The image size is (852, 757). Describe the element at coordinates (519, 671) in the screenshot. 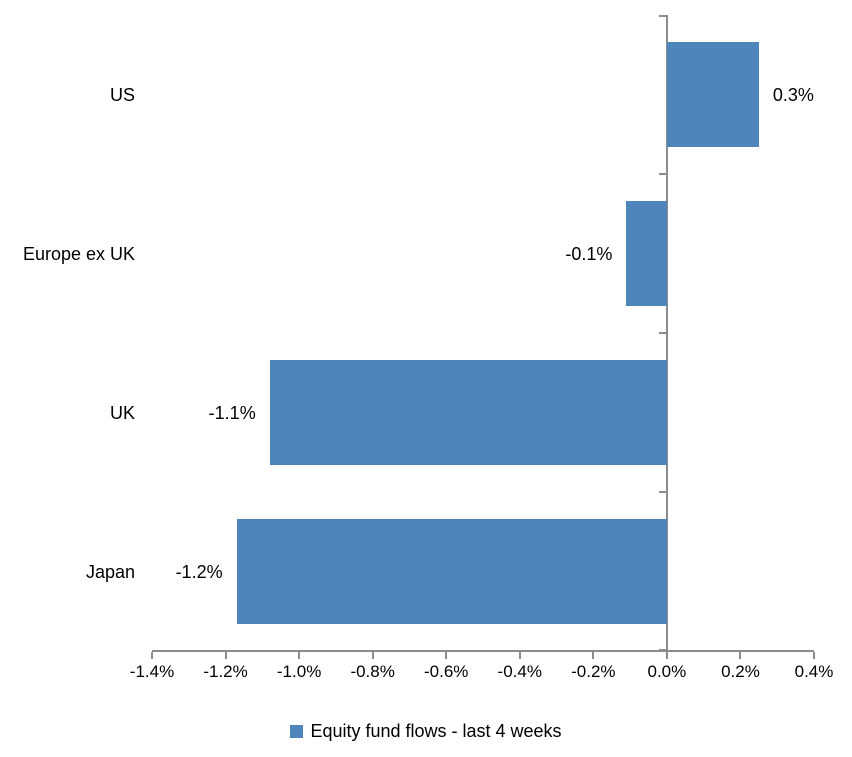

I see `x-tick-label--0-4-: -0.4%` at that location.